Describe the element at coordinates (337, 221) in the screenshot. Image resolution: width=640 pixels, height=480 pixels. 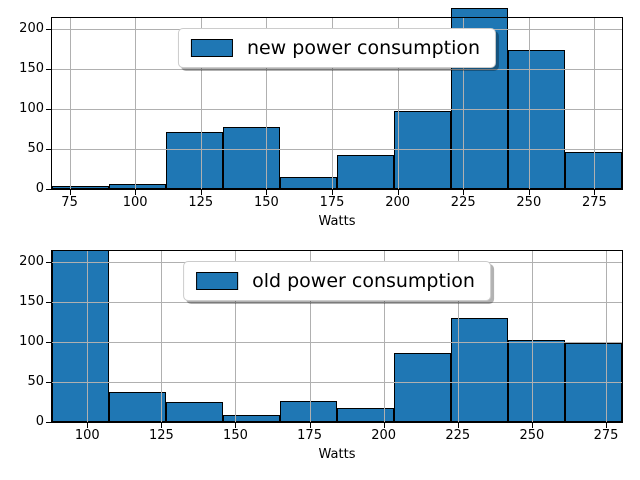
I see `x-axis-label: Watts` at that location.